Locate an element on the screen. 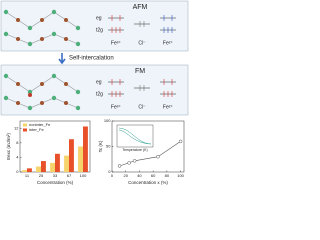 This screenshot has height=240, width=320. y-axis-label: Eexc (mJ/m²) is located at coordinates (8, 146).